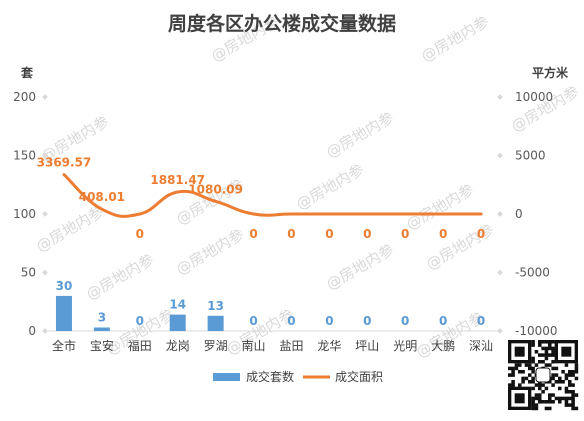  What do you see at coordinates (24, 97) in the screenshot?
I see `left-tick-label: 200` at bounding box center [24, 97].